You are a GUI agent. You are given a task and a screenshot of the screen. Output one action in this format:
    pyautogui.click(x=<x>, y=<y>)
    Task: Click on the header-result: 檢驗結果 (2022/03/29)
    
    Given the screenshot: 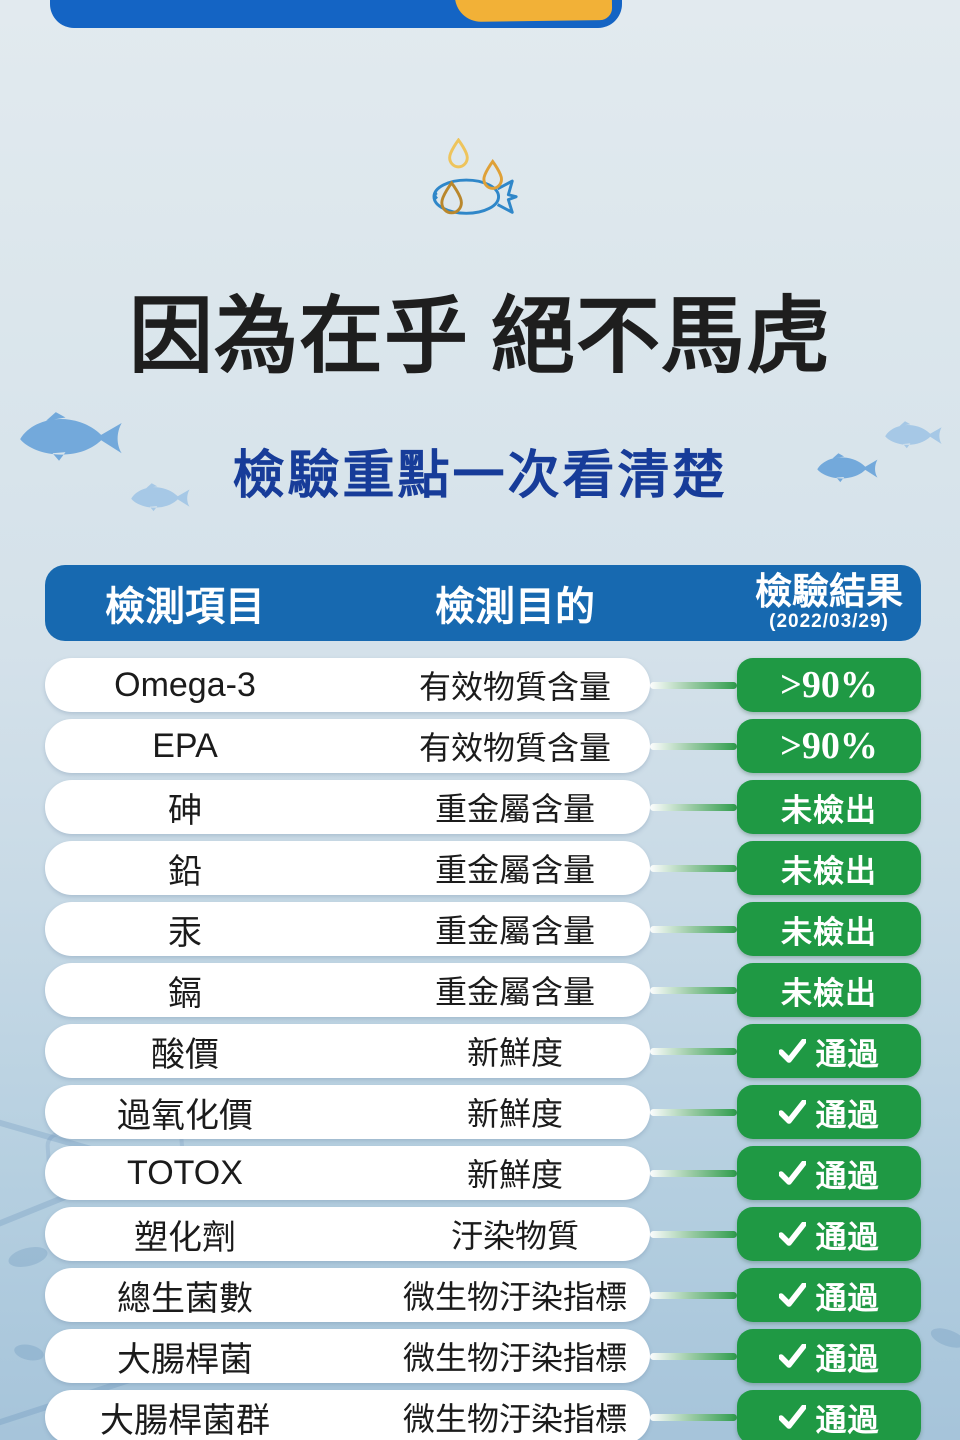 What is the action you would take?
    pyautogui.click(x=829, y=603)
    